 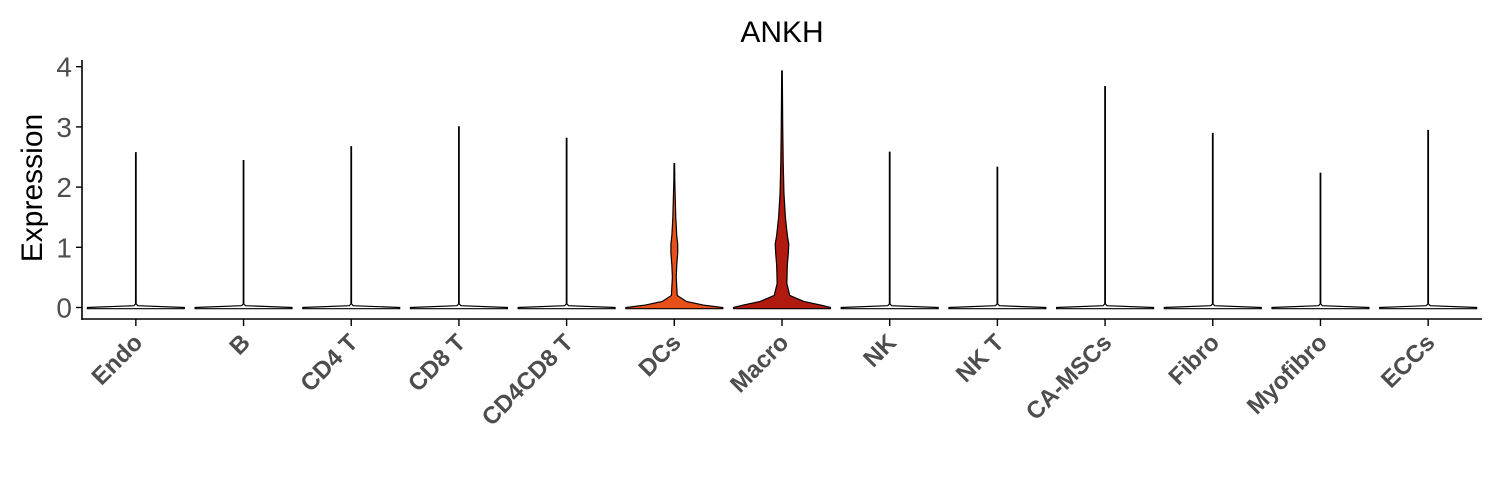 What do you see at coordinates (64, 247) in the screenshot?
I see `y-tick-label: 1` at bounding box center [64, 247].